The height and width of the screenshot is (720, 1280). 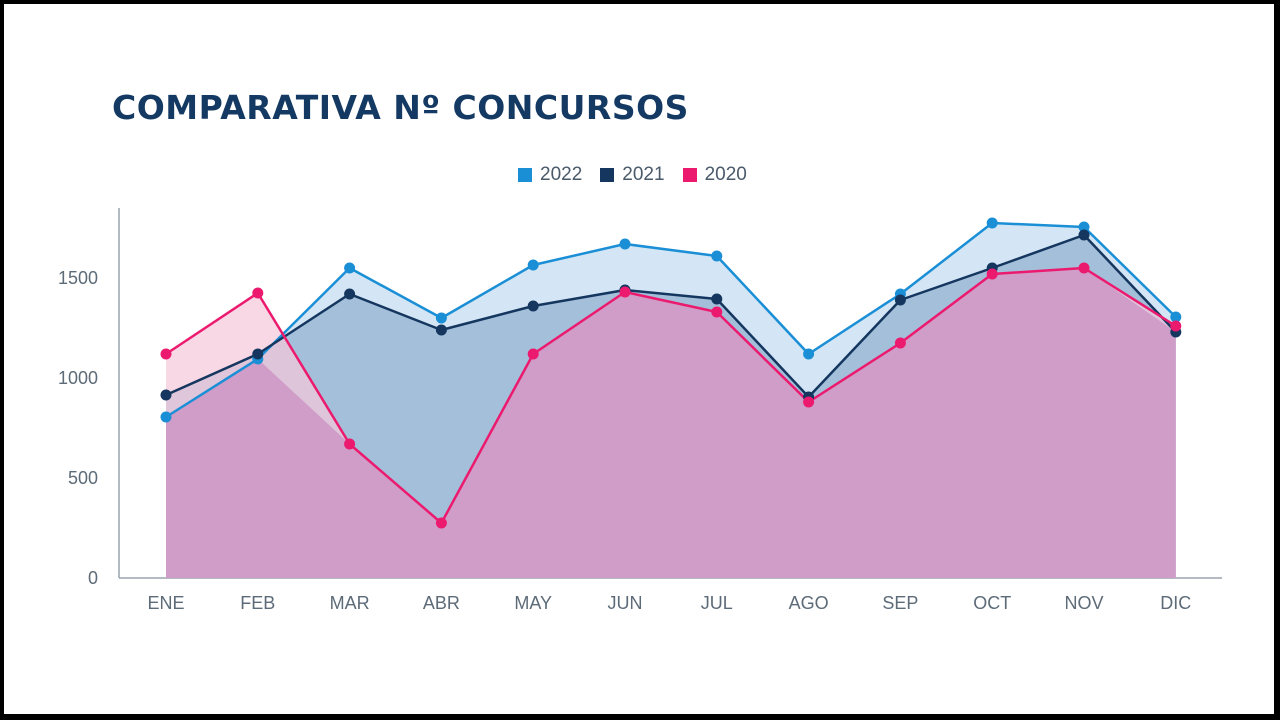 I want to click on point-2020-abr, so click(x=441, y=523).